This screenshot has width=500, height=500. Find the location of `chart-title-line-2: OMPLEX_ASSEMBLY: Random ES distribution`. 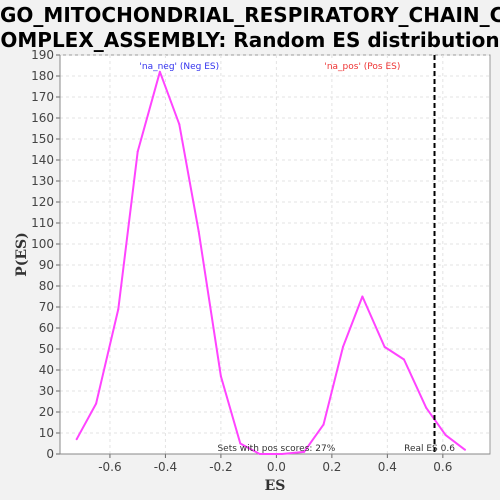

chart-title-line-2: OMPLEX_ASSEMBLY: Random ES distribution is located at coordinates (250, 40).